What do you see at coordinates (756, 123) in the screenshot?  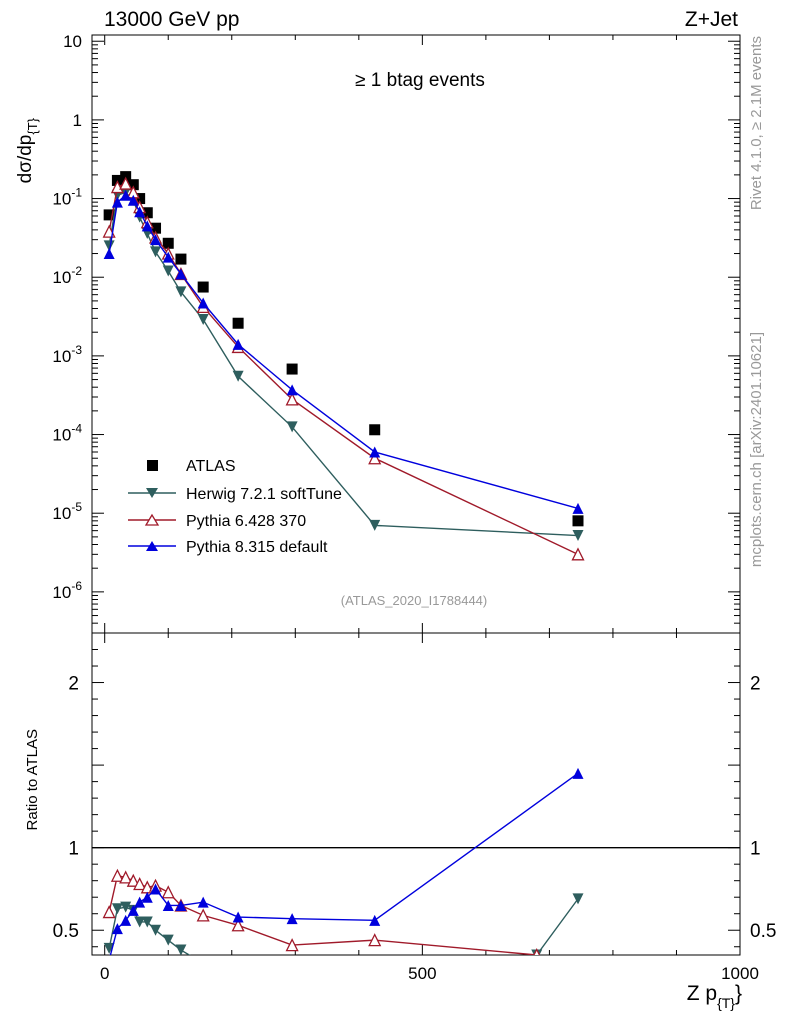 I see `rivet-label: Rivet 4.1.0, ≥ 2.1M events` at bounding box center [756, 123].